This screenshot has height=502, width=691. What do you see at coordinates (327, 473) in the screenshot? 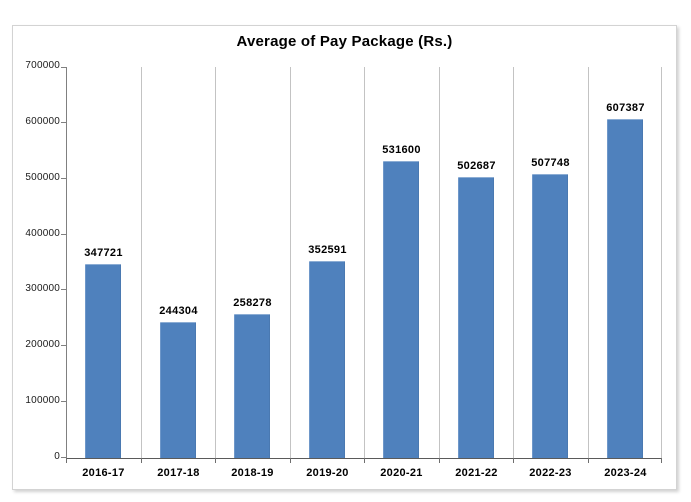
I see `x-category-label: 2019-20` at bounding box center [327, 473].